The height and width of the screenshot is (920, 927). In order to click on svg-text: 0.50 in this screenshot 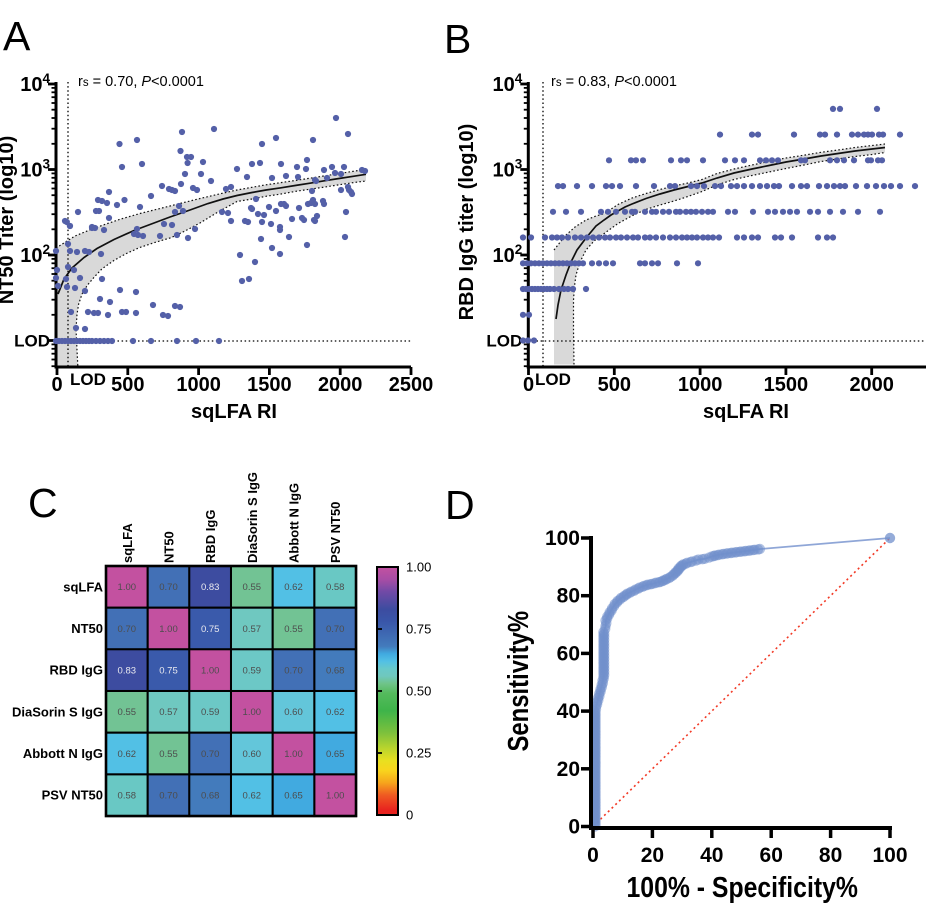, I will do `click(418, 691)`.